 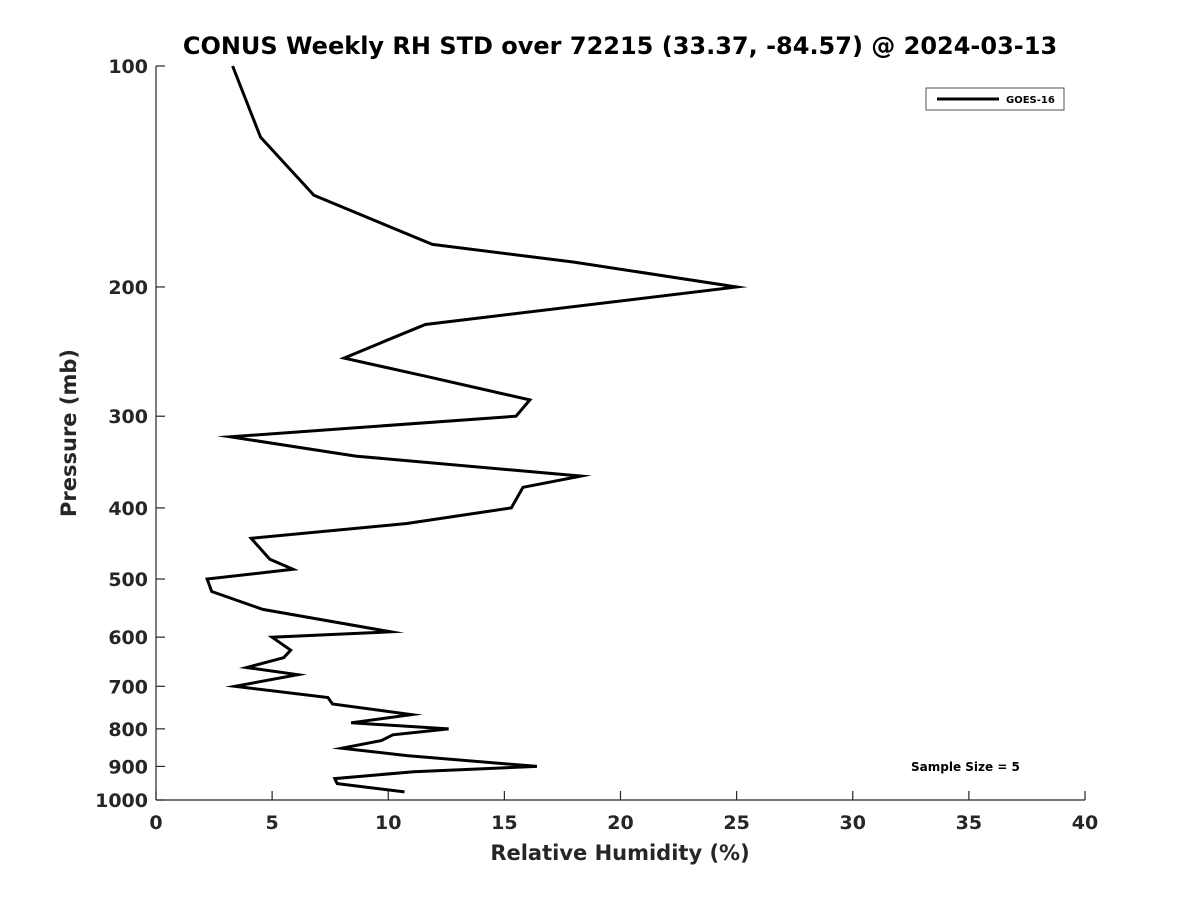 What do you see at coordinates (128, 288) in the screenshot?
I see `y-tick-label: 200` at bounding box center [128, 288].